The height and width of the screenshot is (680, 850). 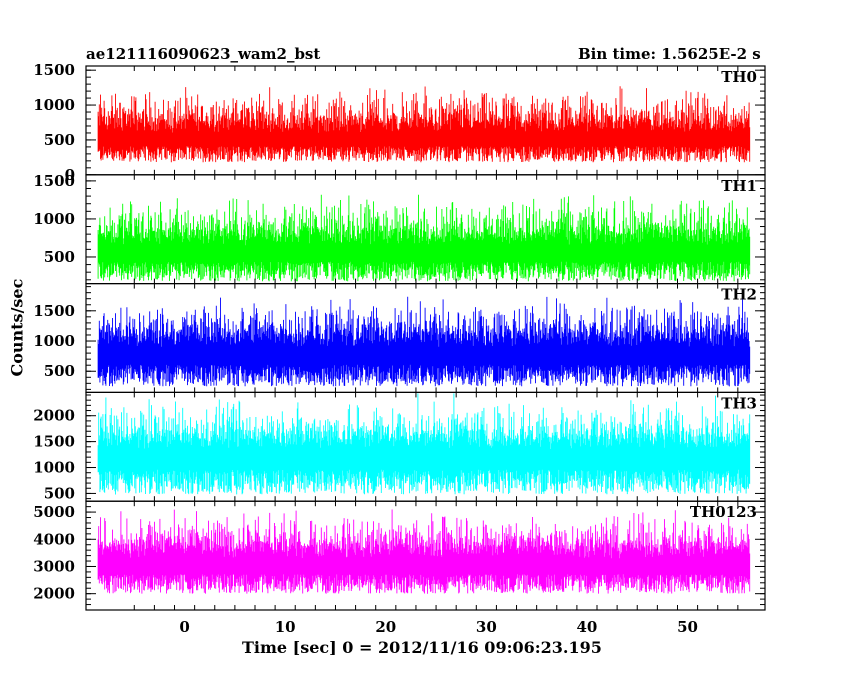 What do you see at coordinates (739, 77) in the screenshot?
I see `panel-label-th0: TH0` at bounding box center [739, 77].